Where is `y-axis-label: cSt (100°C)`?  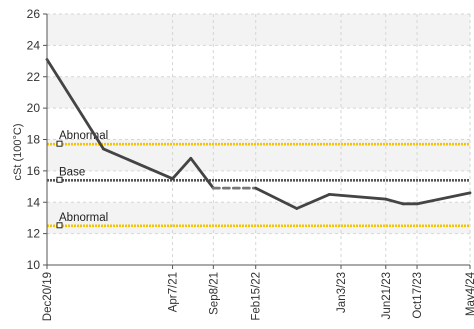 y-axis-label: cSt (100°C) is located at coordinates (18, 152).